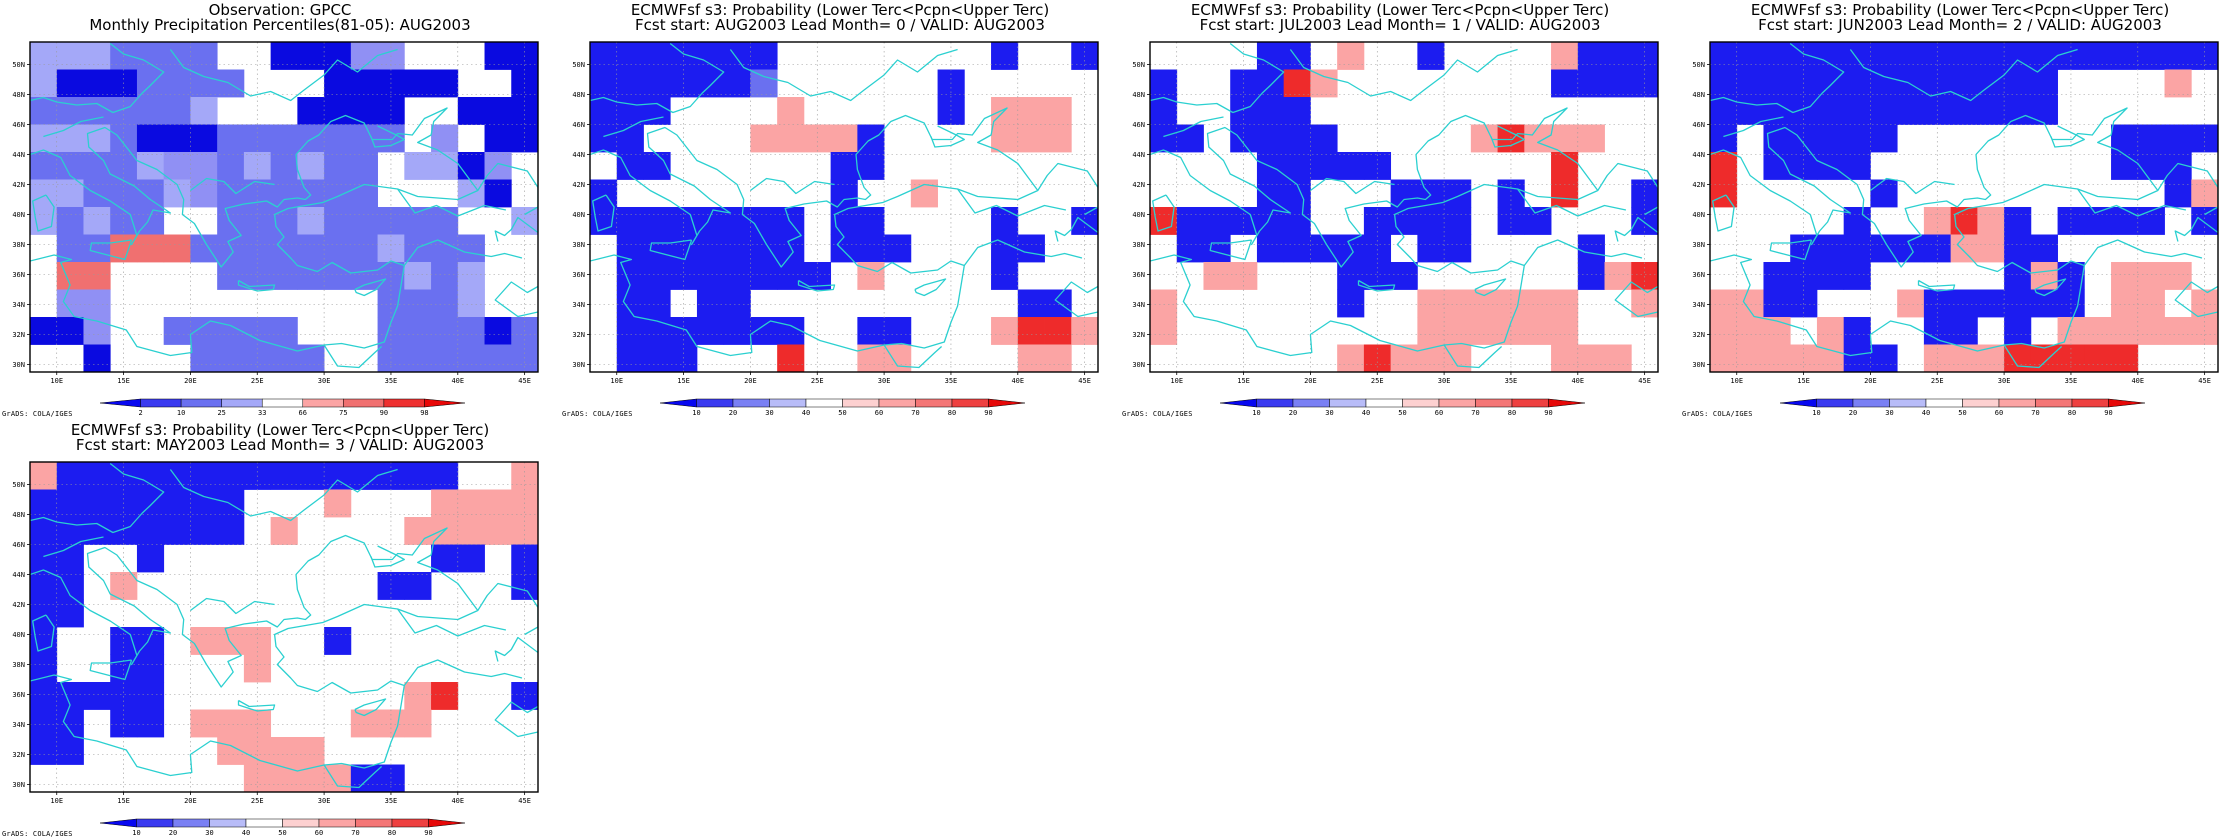  Describe the element at coordinates (1138, 95) in the screenshot. I see `lat-label: 48N` at that location.